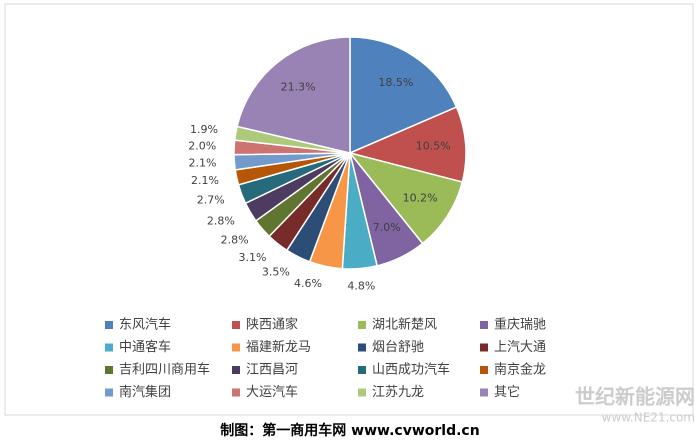  What do you see at coordinates (276, 272) in the screenshot?
I see `data-label: 3.5%` at bounding box center [276, 272].